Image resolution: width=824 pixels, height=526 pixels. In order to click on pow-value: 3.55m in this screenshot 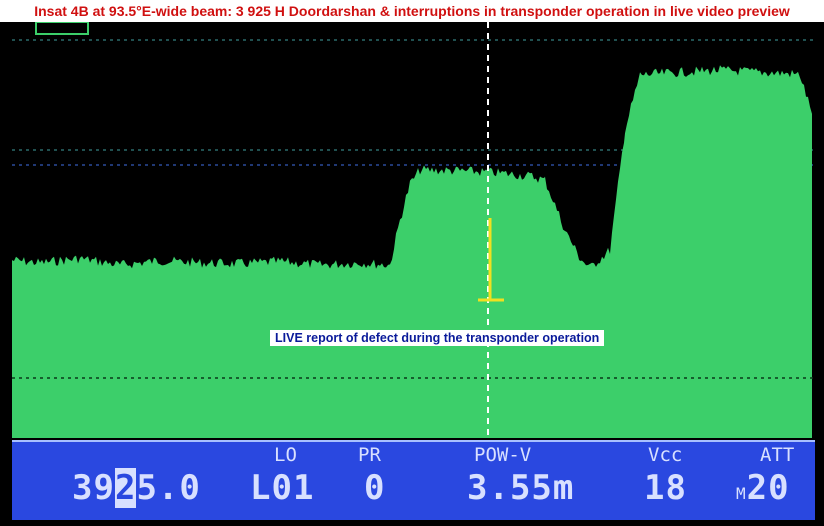, I will do `click(521, 488)`.